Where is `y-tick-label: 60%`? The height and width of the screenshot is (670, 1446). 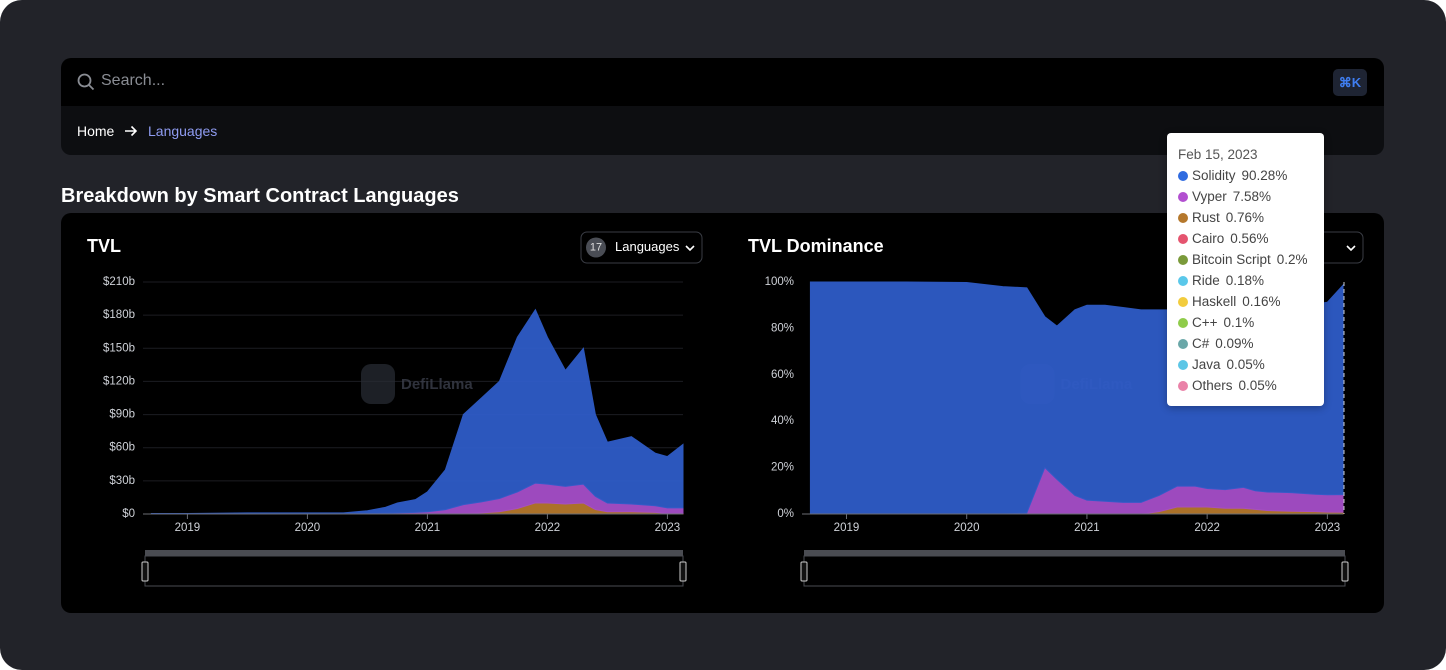 y-tick-label: 60% is located at coordinates (782, 375).